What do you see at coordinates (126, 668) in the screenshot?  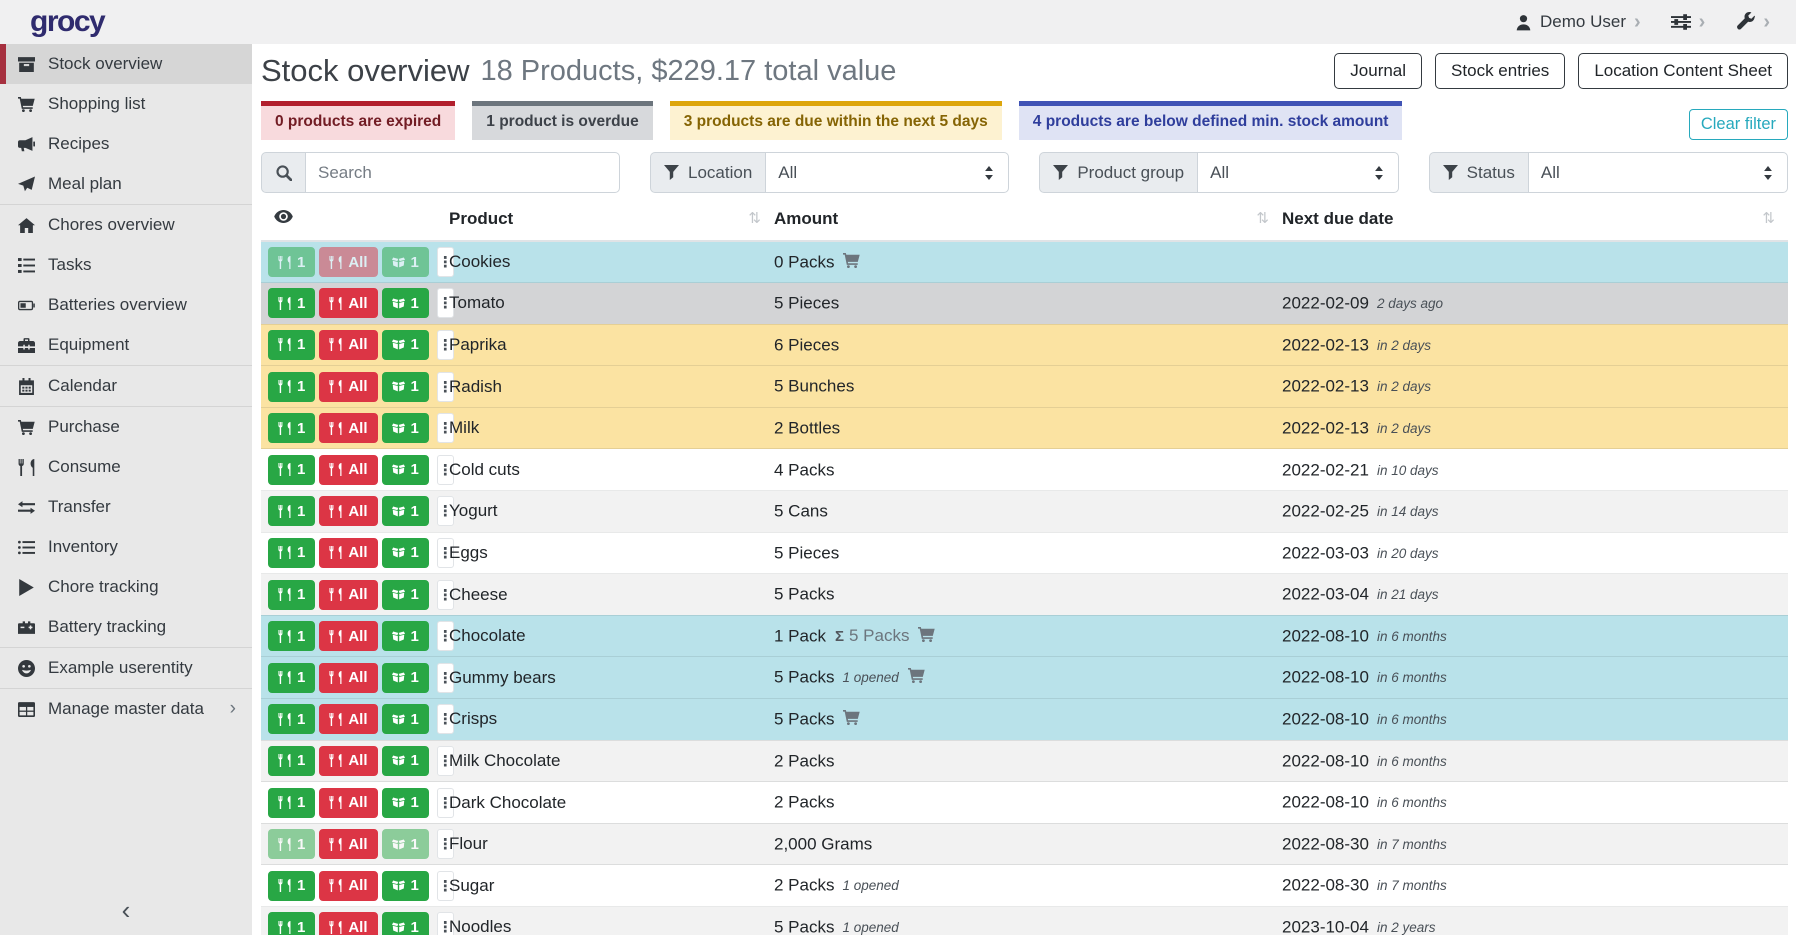 I see `sidebar-item-example-userentity: Example userentity` at bounding box center [126, 668].